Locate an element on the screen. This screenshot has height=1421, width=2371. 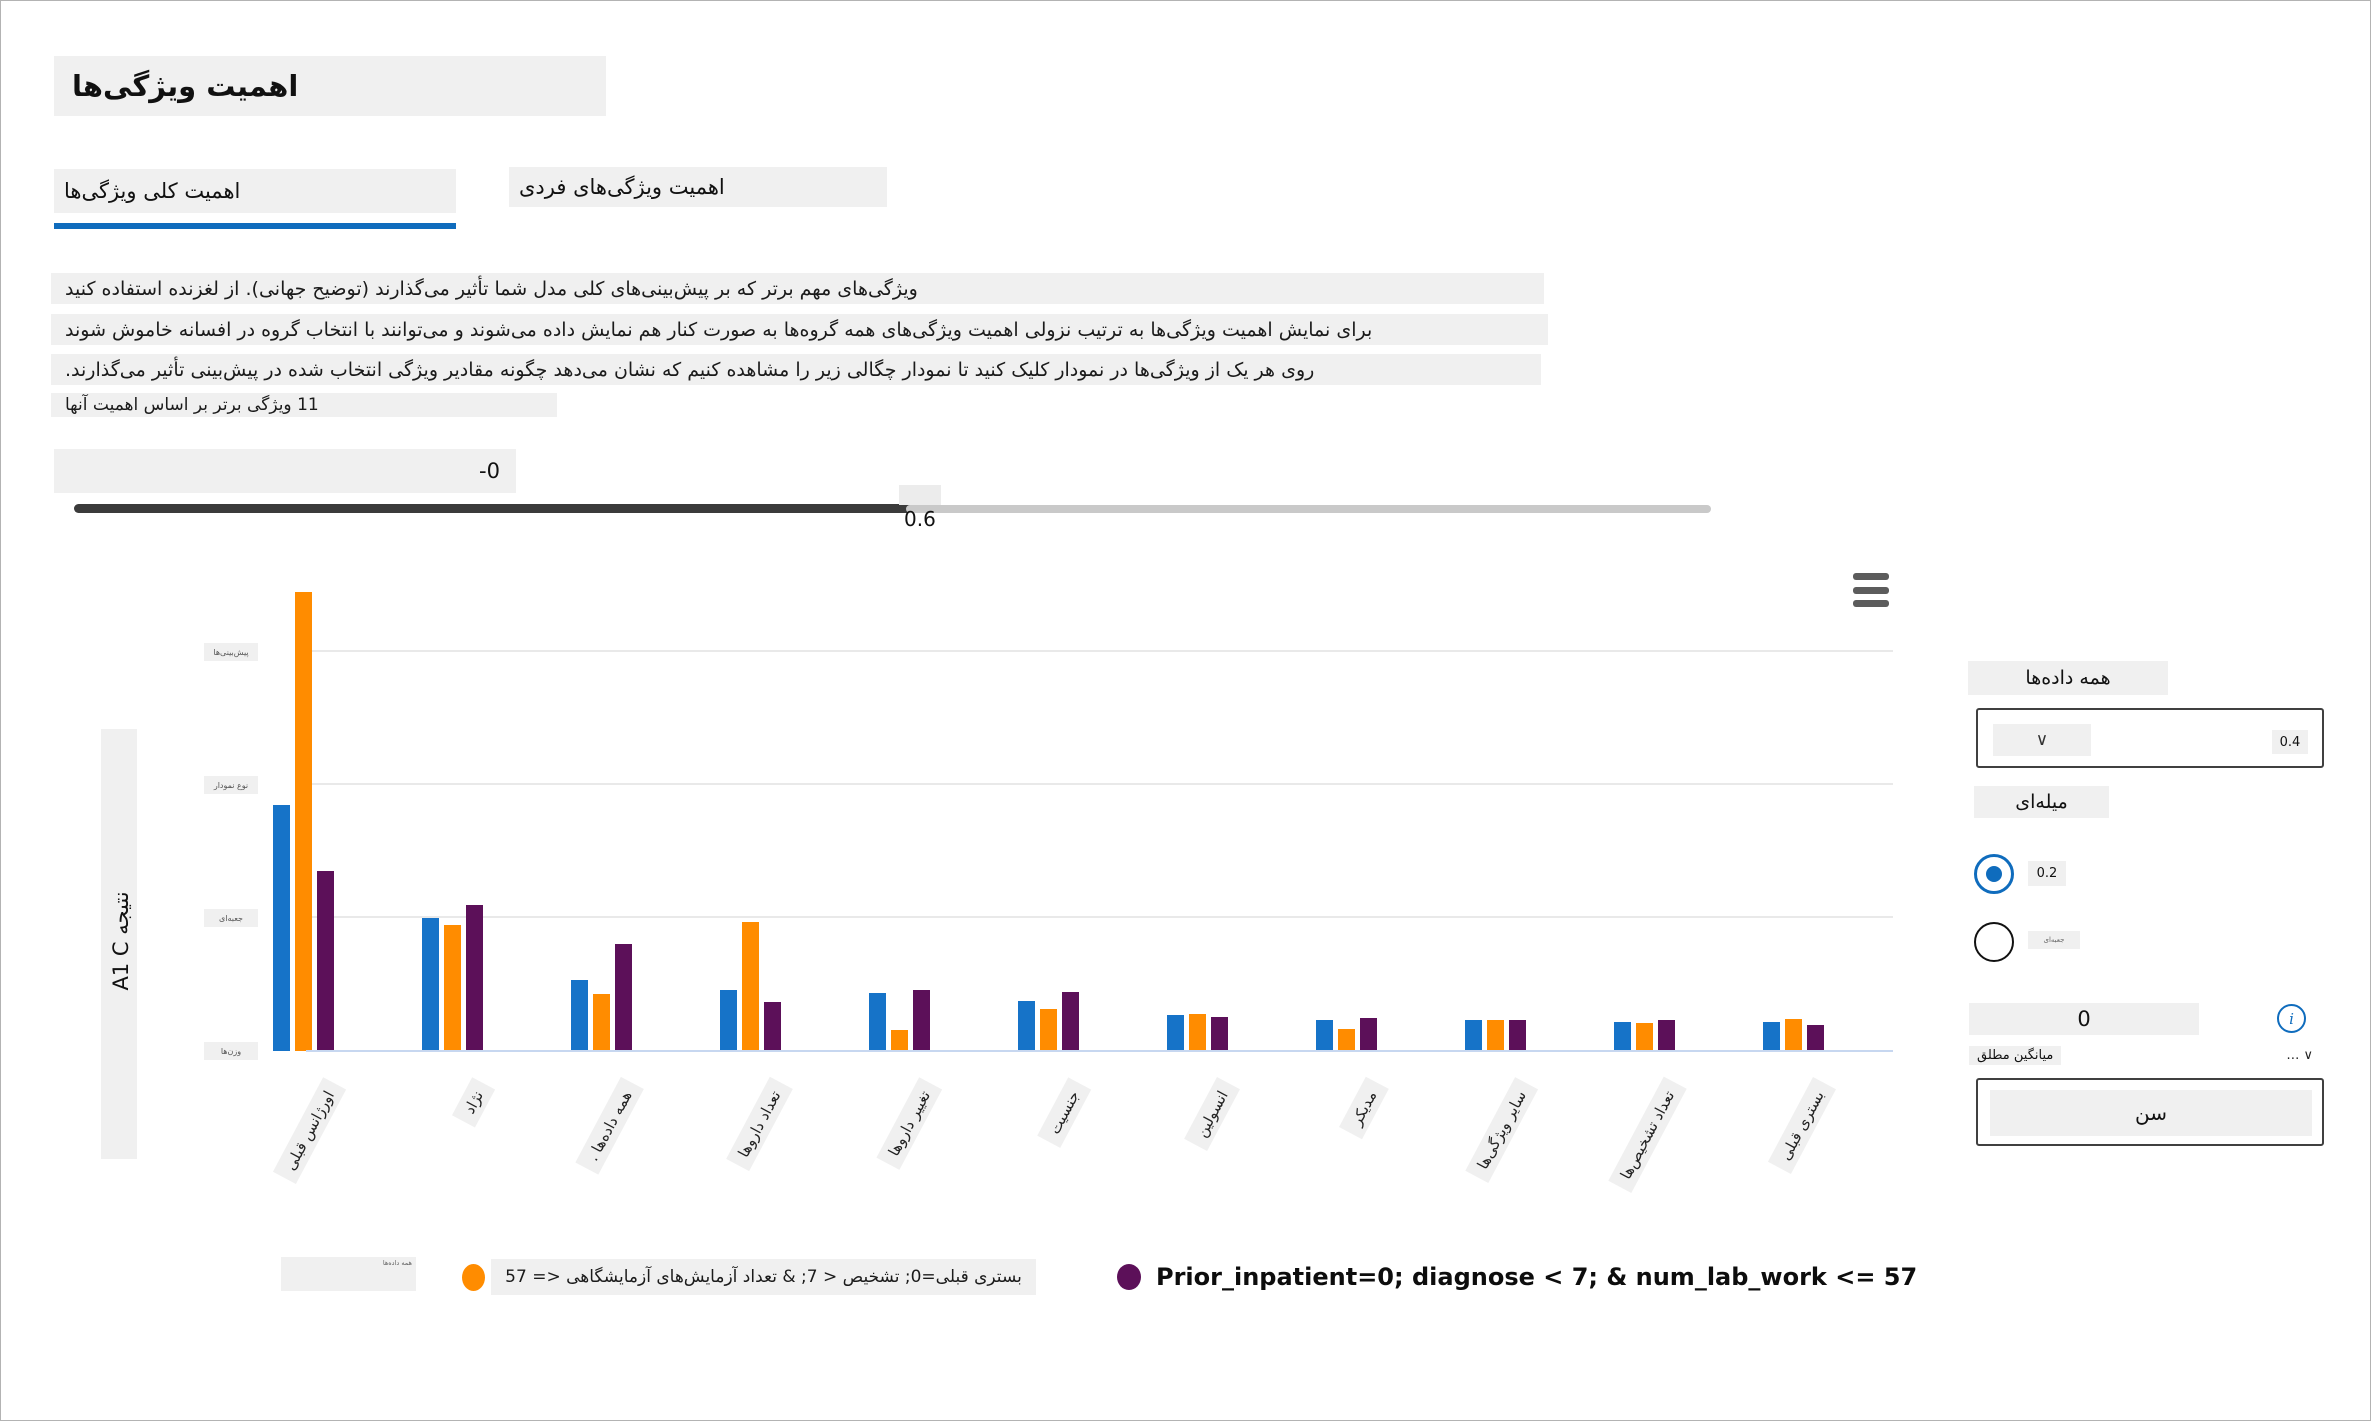
y-axis-title: نتیجه A1 C is located at coordinates (121, 941).